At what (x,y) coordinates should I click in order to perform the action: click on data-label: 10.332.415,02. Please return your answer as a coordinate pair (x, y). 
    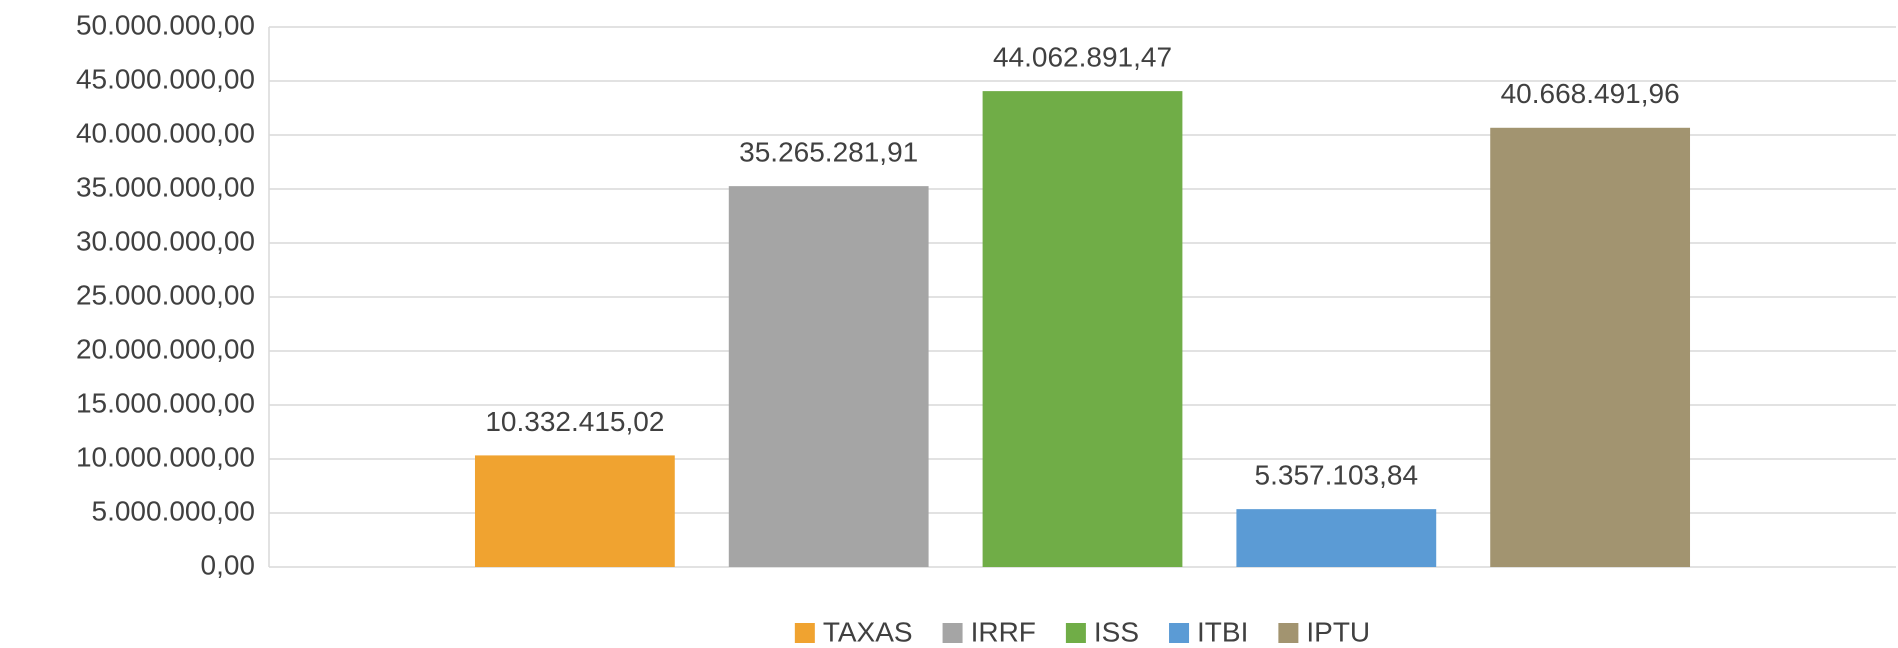
    Looking at the image, I should click on (574, 421).